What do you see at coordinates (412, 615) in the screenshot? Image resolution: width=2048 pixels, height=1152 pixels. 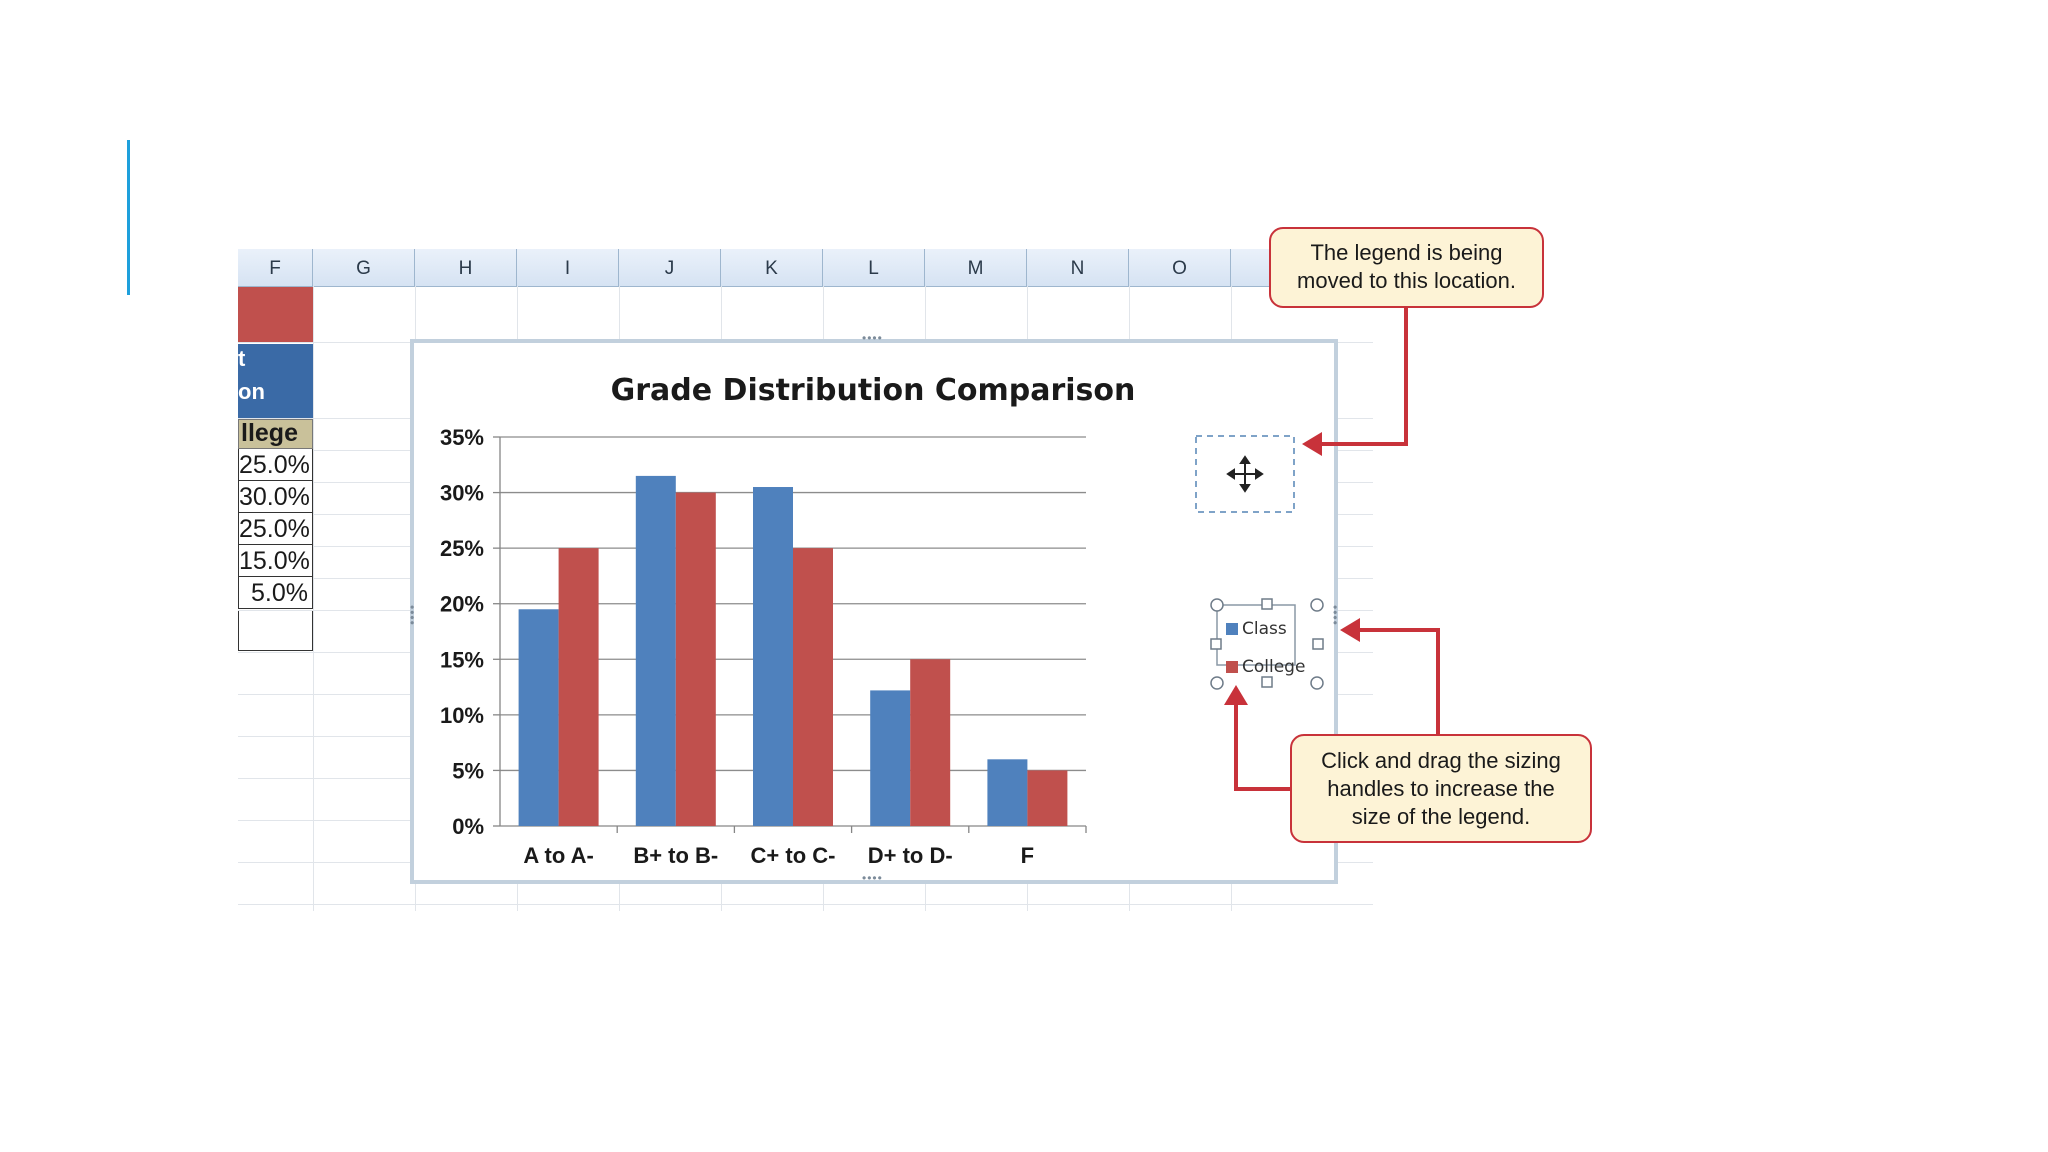 I see `chart-resize-handle-left: ••••` at bounding box center [412, 615].